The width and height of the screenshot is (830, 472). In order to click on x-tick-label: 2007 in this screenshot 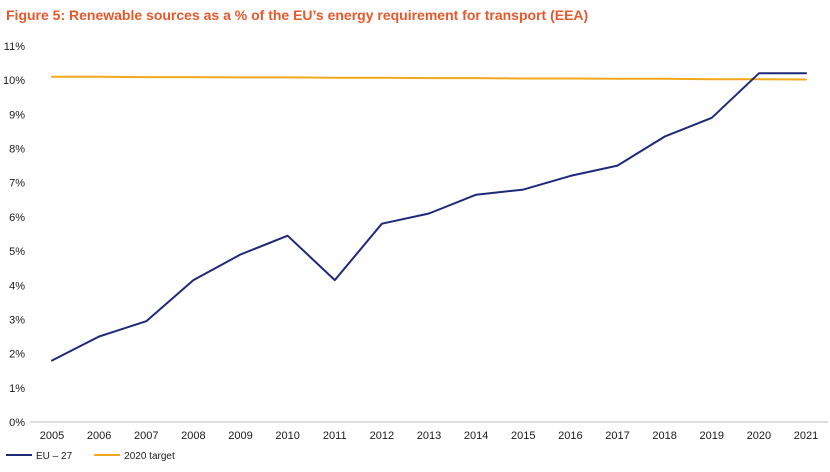, I will do `click(146, 436)`.